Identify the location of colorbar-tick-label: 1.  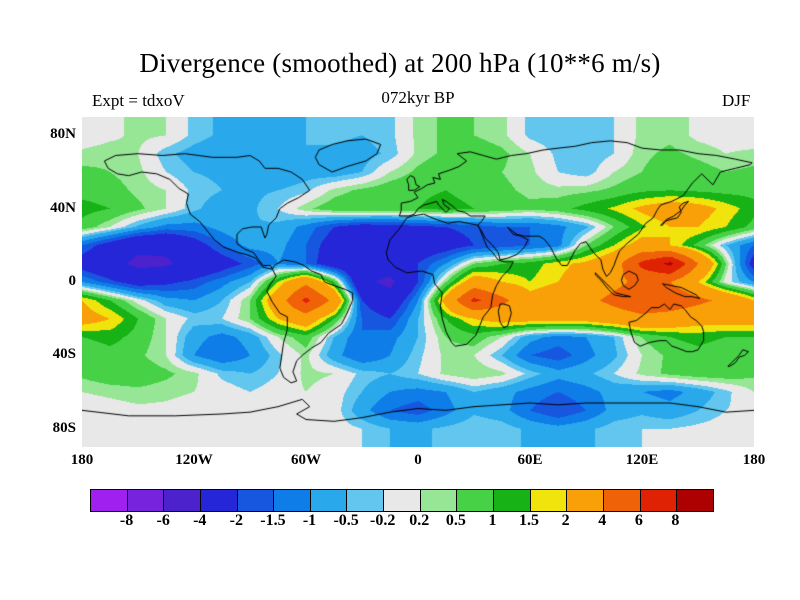
(492, 520).